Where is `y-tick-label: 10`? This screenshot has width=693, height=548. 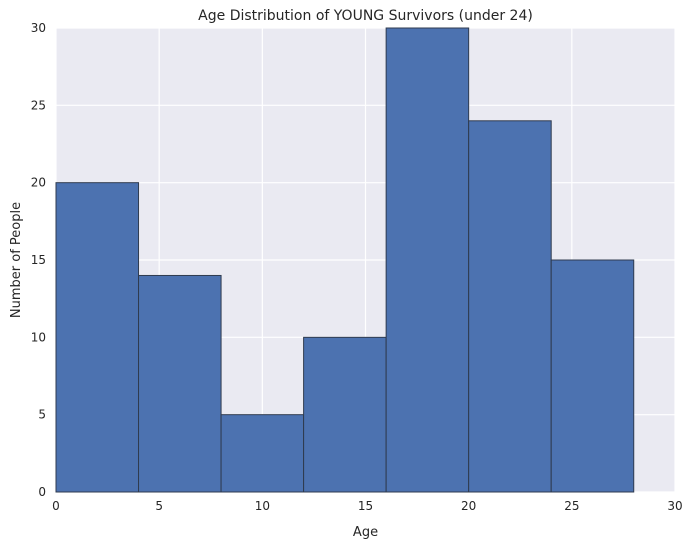 y-tick-label: 10 is located at coordinates (38, 337).